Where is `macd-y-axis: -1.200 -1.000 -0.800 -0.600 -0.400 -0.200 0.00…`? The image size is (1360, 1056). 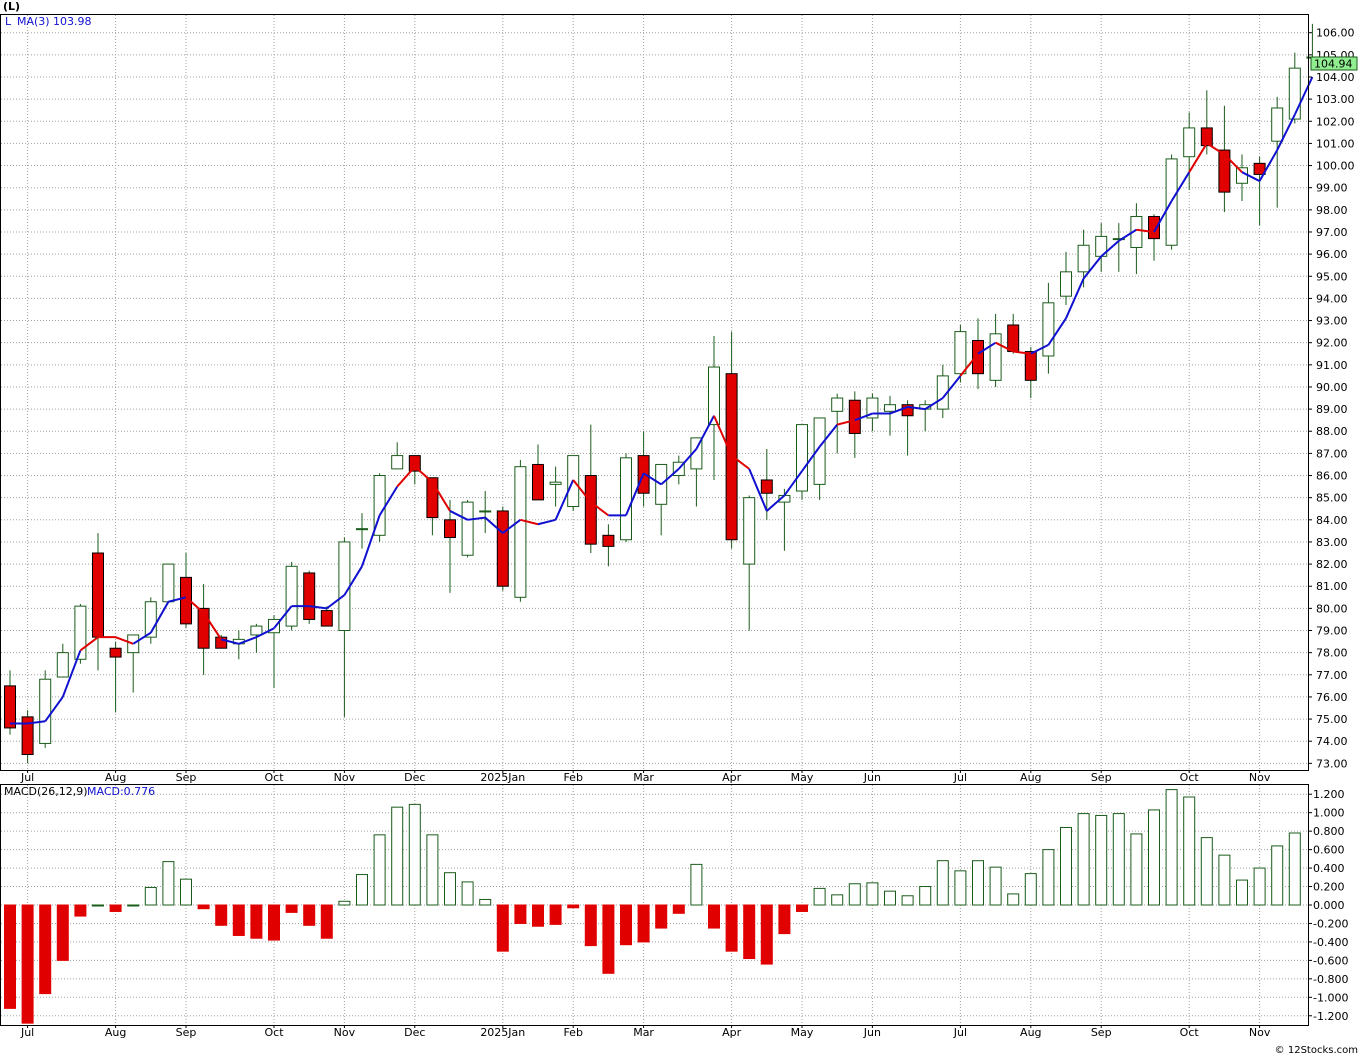
macd-y-axis: -1.200 -1.000 -0.800 -0.600 -0.400 -0.200 0.00… is located at coordinates (1328, 905).